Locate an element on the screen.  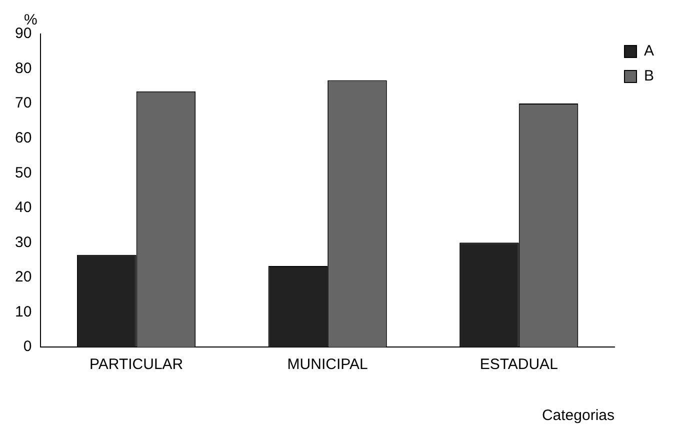
y-tick-label: 70 is located at coordinates (23, 103).